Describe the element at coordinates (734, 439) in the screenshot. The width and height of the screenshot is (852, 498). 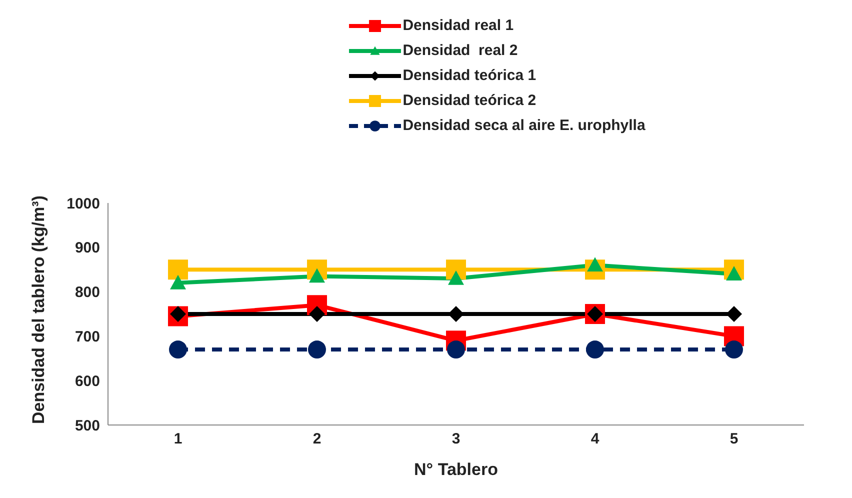
I see `x-tick-label: 5` at that location.